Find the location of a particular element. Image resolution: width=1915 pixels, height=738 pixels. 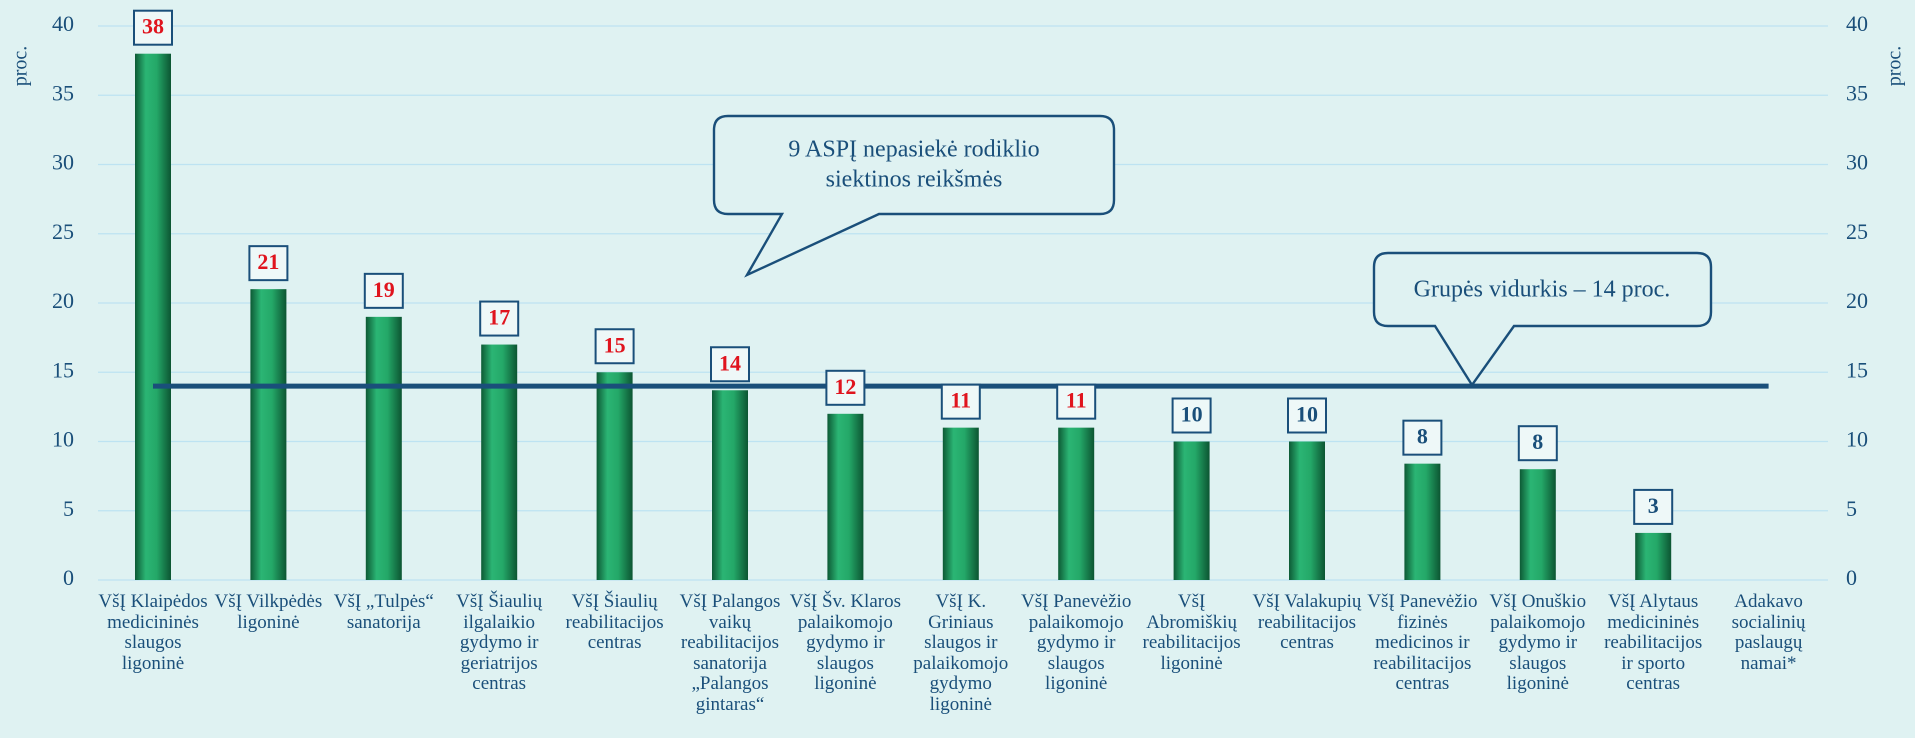

y2-tick-label: 10 is located at coordinates (1857, 439).